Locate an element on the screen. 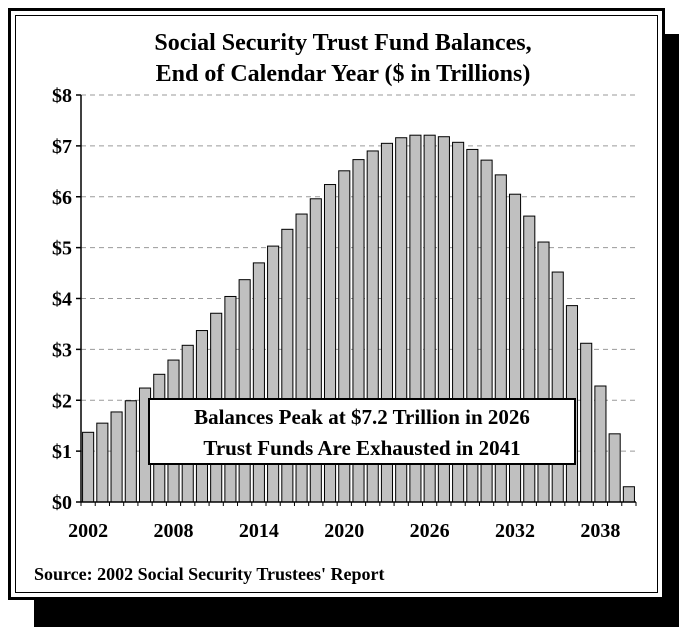  bar-2004 is located at coordinates (116, 457).